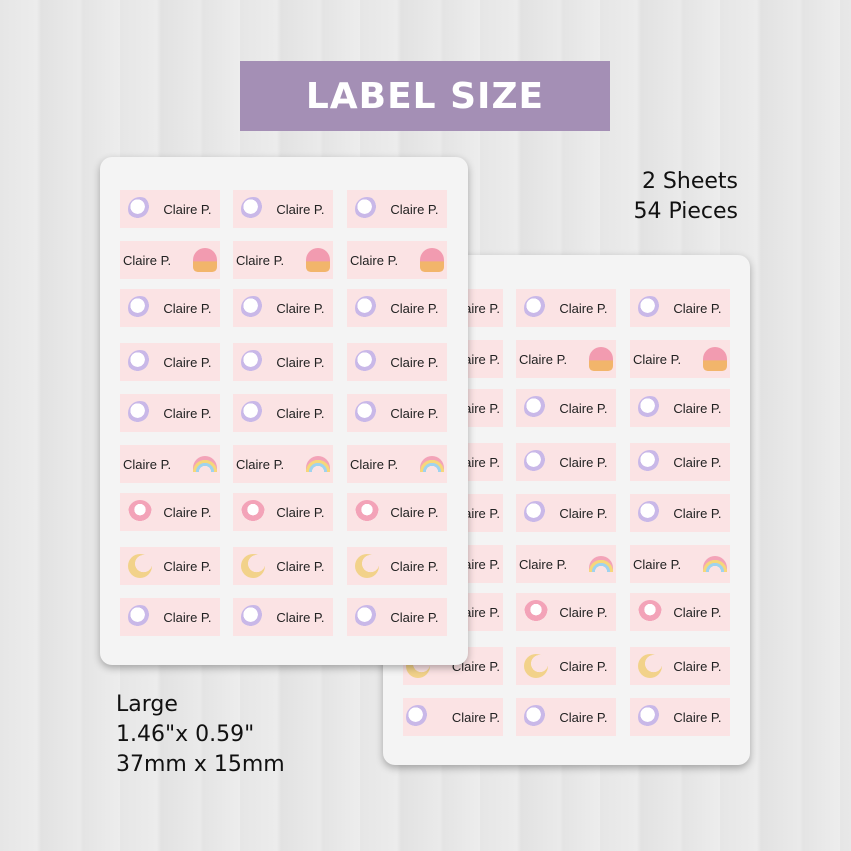 Image resolution: width=851 pixels, height=851 pixels. I want to click on size-mm: 37mm x 15mm, so click(200, 764).